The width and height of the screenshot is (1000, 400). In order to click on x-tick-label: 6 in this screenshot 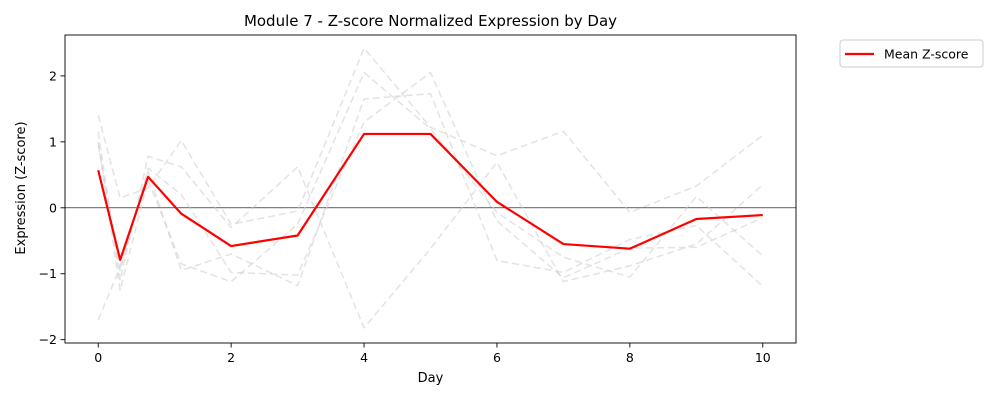, I will do `click(497, 357)`.